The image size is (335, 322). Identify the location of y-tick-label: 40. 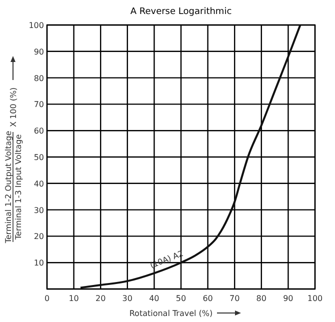
(39, 183).